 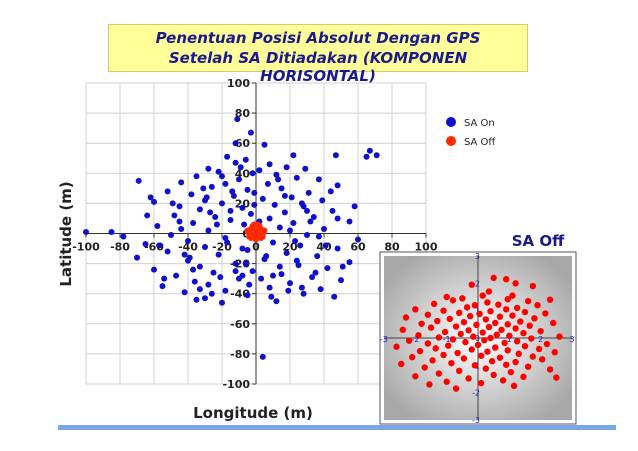 I want to click on inset-y-tick-label: 3, so click(x=477, y=256).